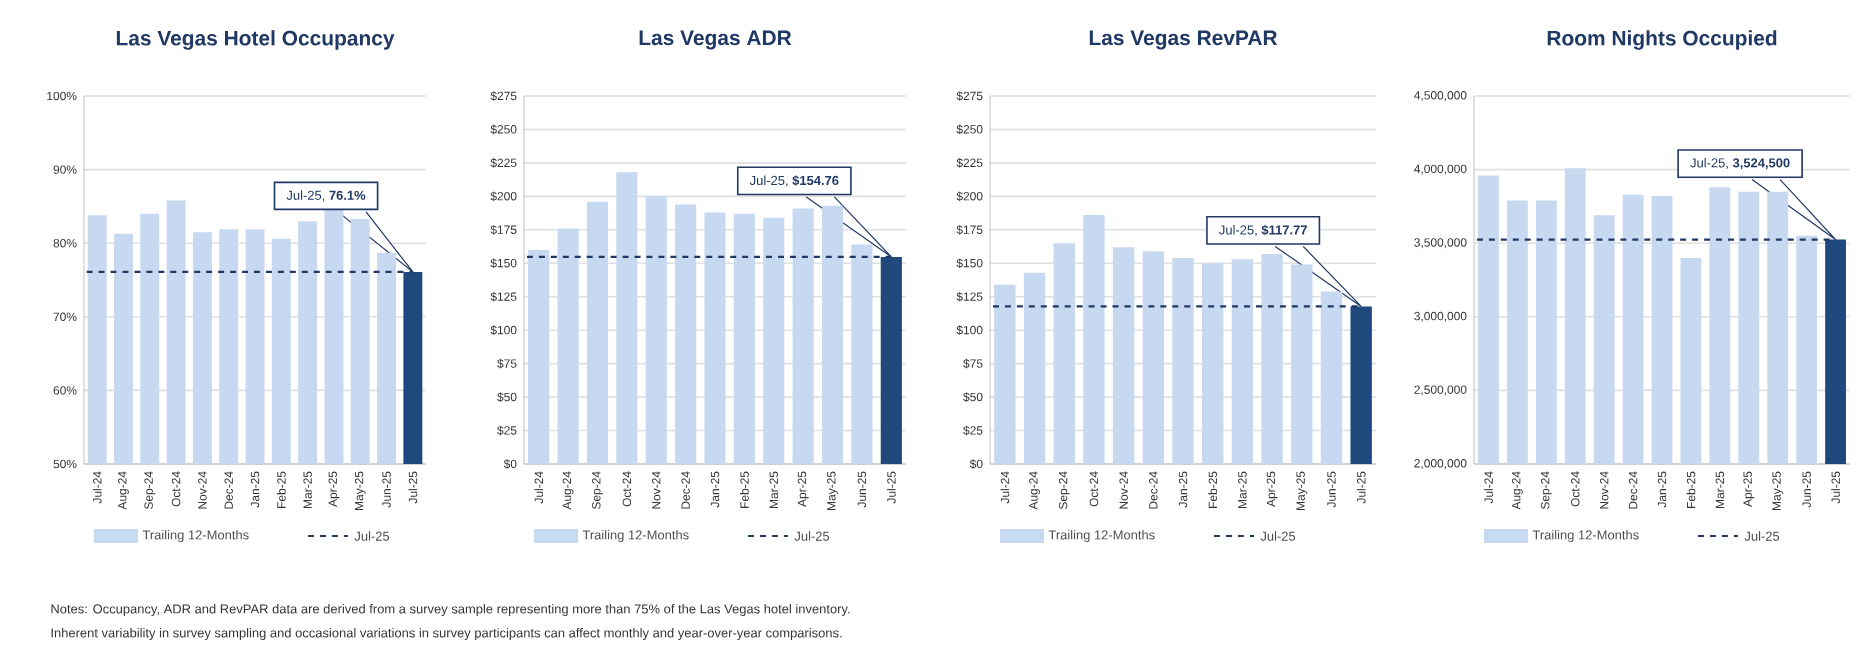 This screenshot has height=656, width=1874. I want to click on chart-title: Las Vegas Hotel Occupancy, so click(255, 40).